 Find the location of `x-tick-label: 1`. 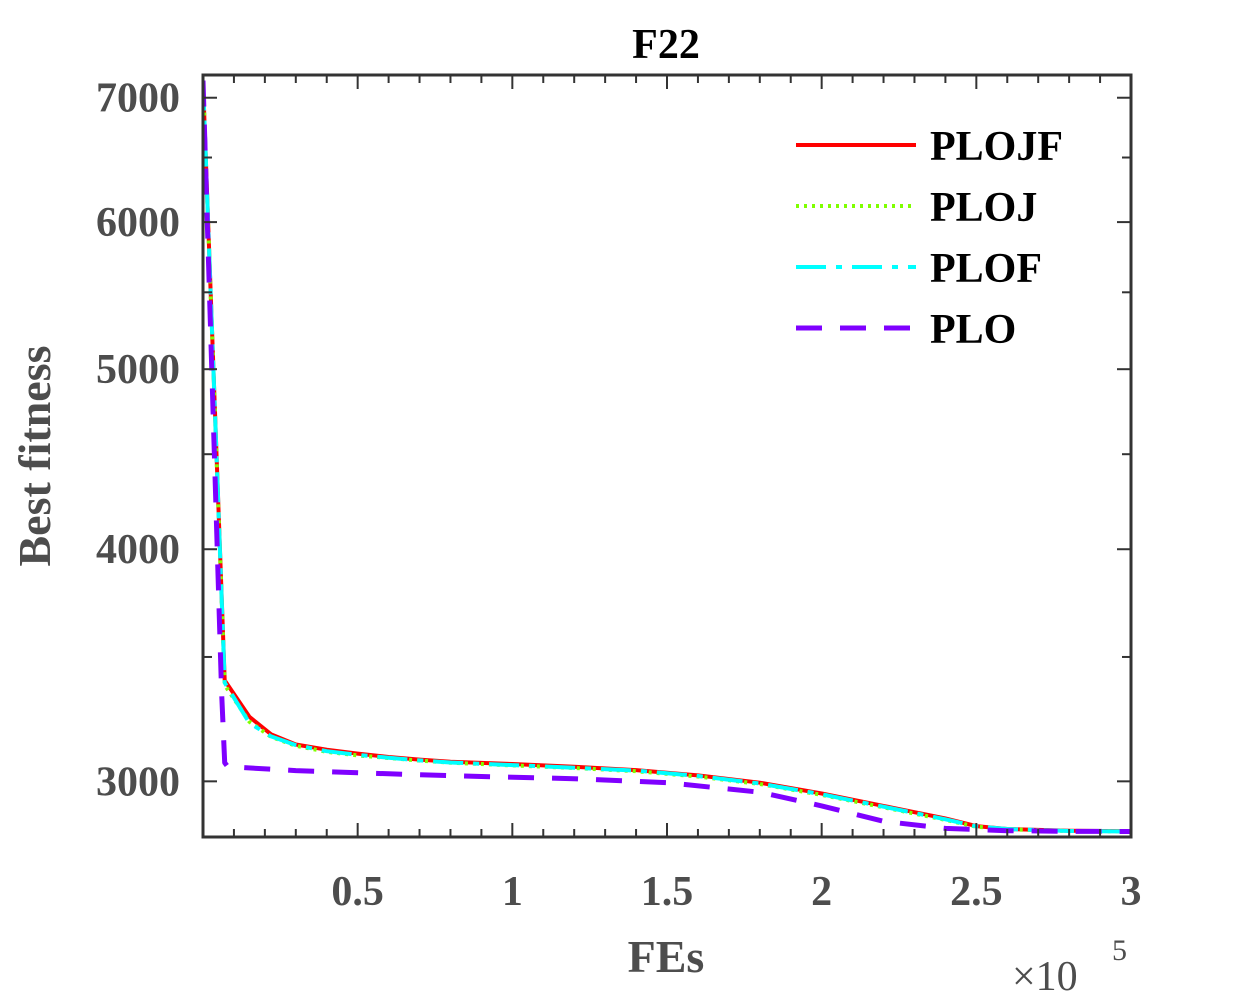

x-tick-label: 1 is located at coordinates (512, 892).